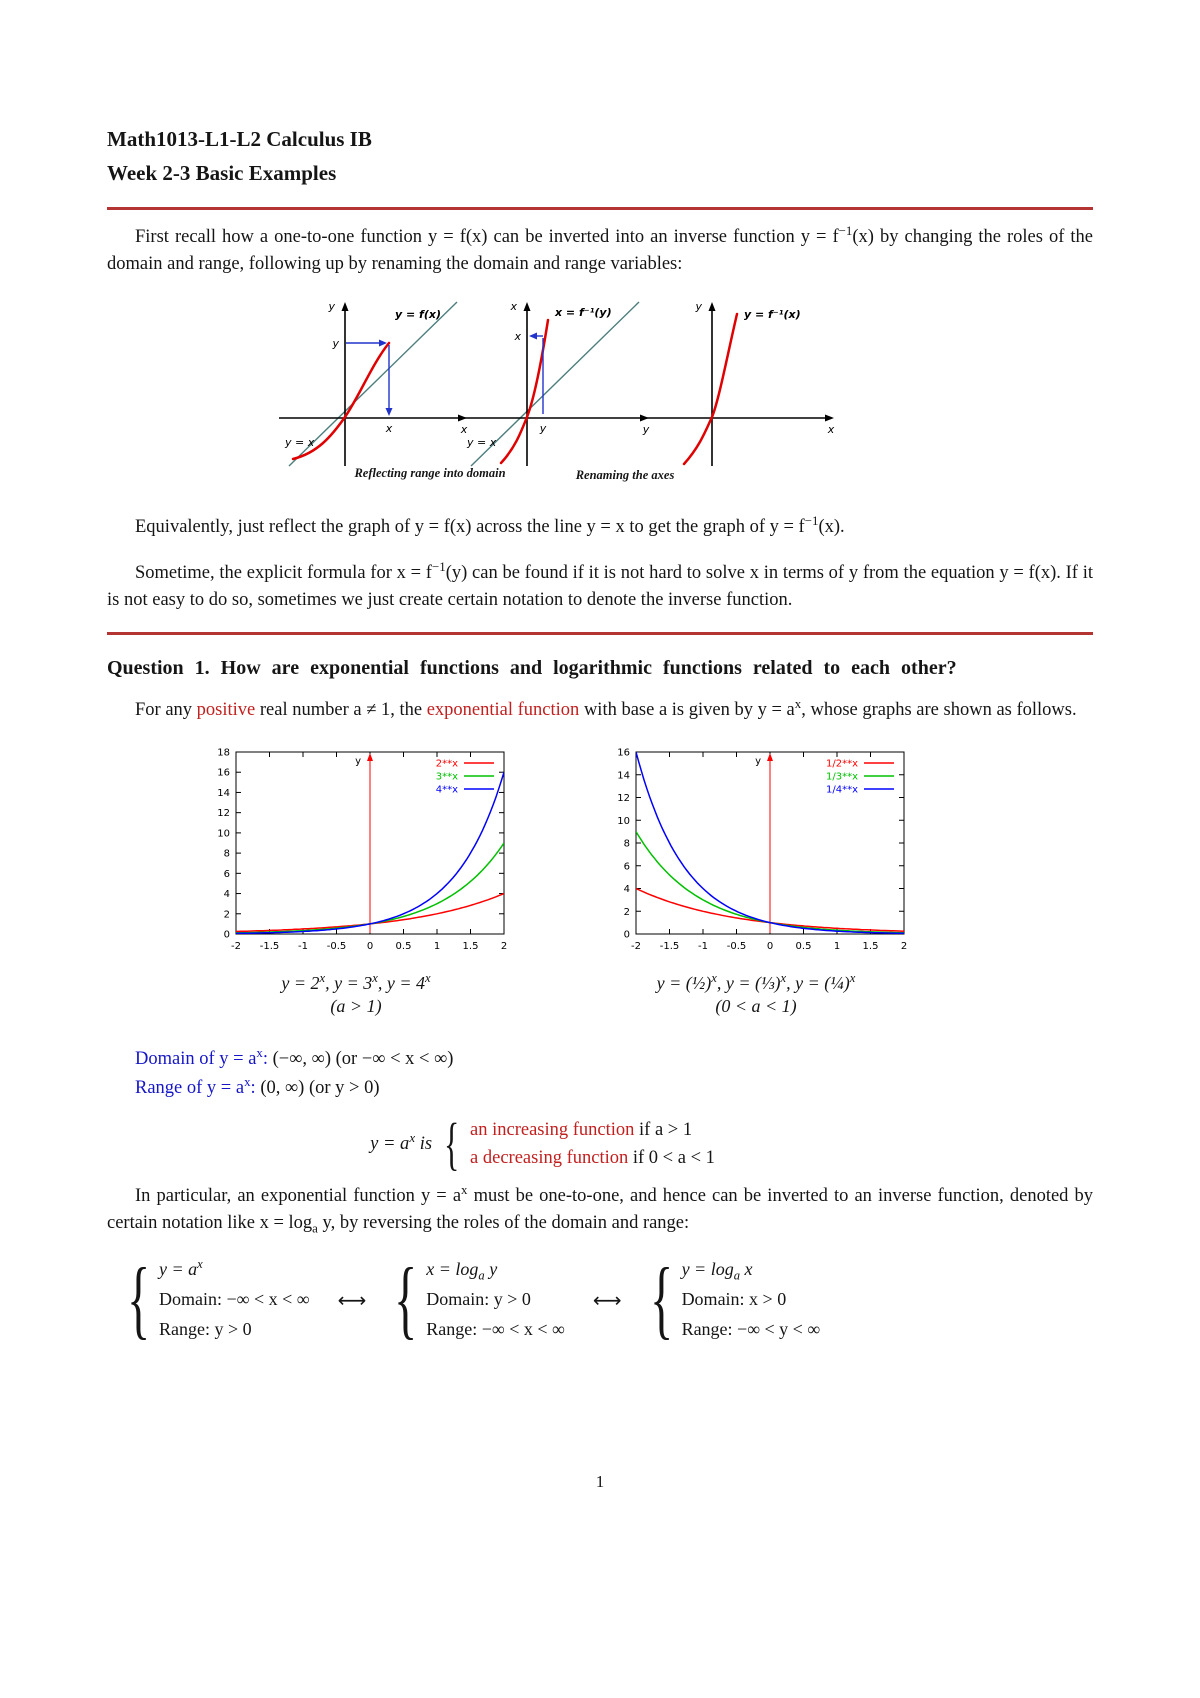 This screenshot has width=1200, height=1698. Describe the element at coordinates (447, 790) in the screenshot. I see `svg-text: 4**x` at that location.